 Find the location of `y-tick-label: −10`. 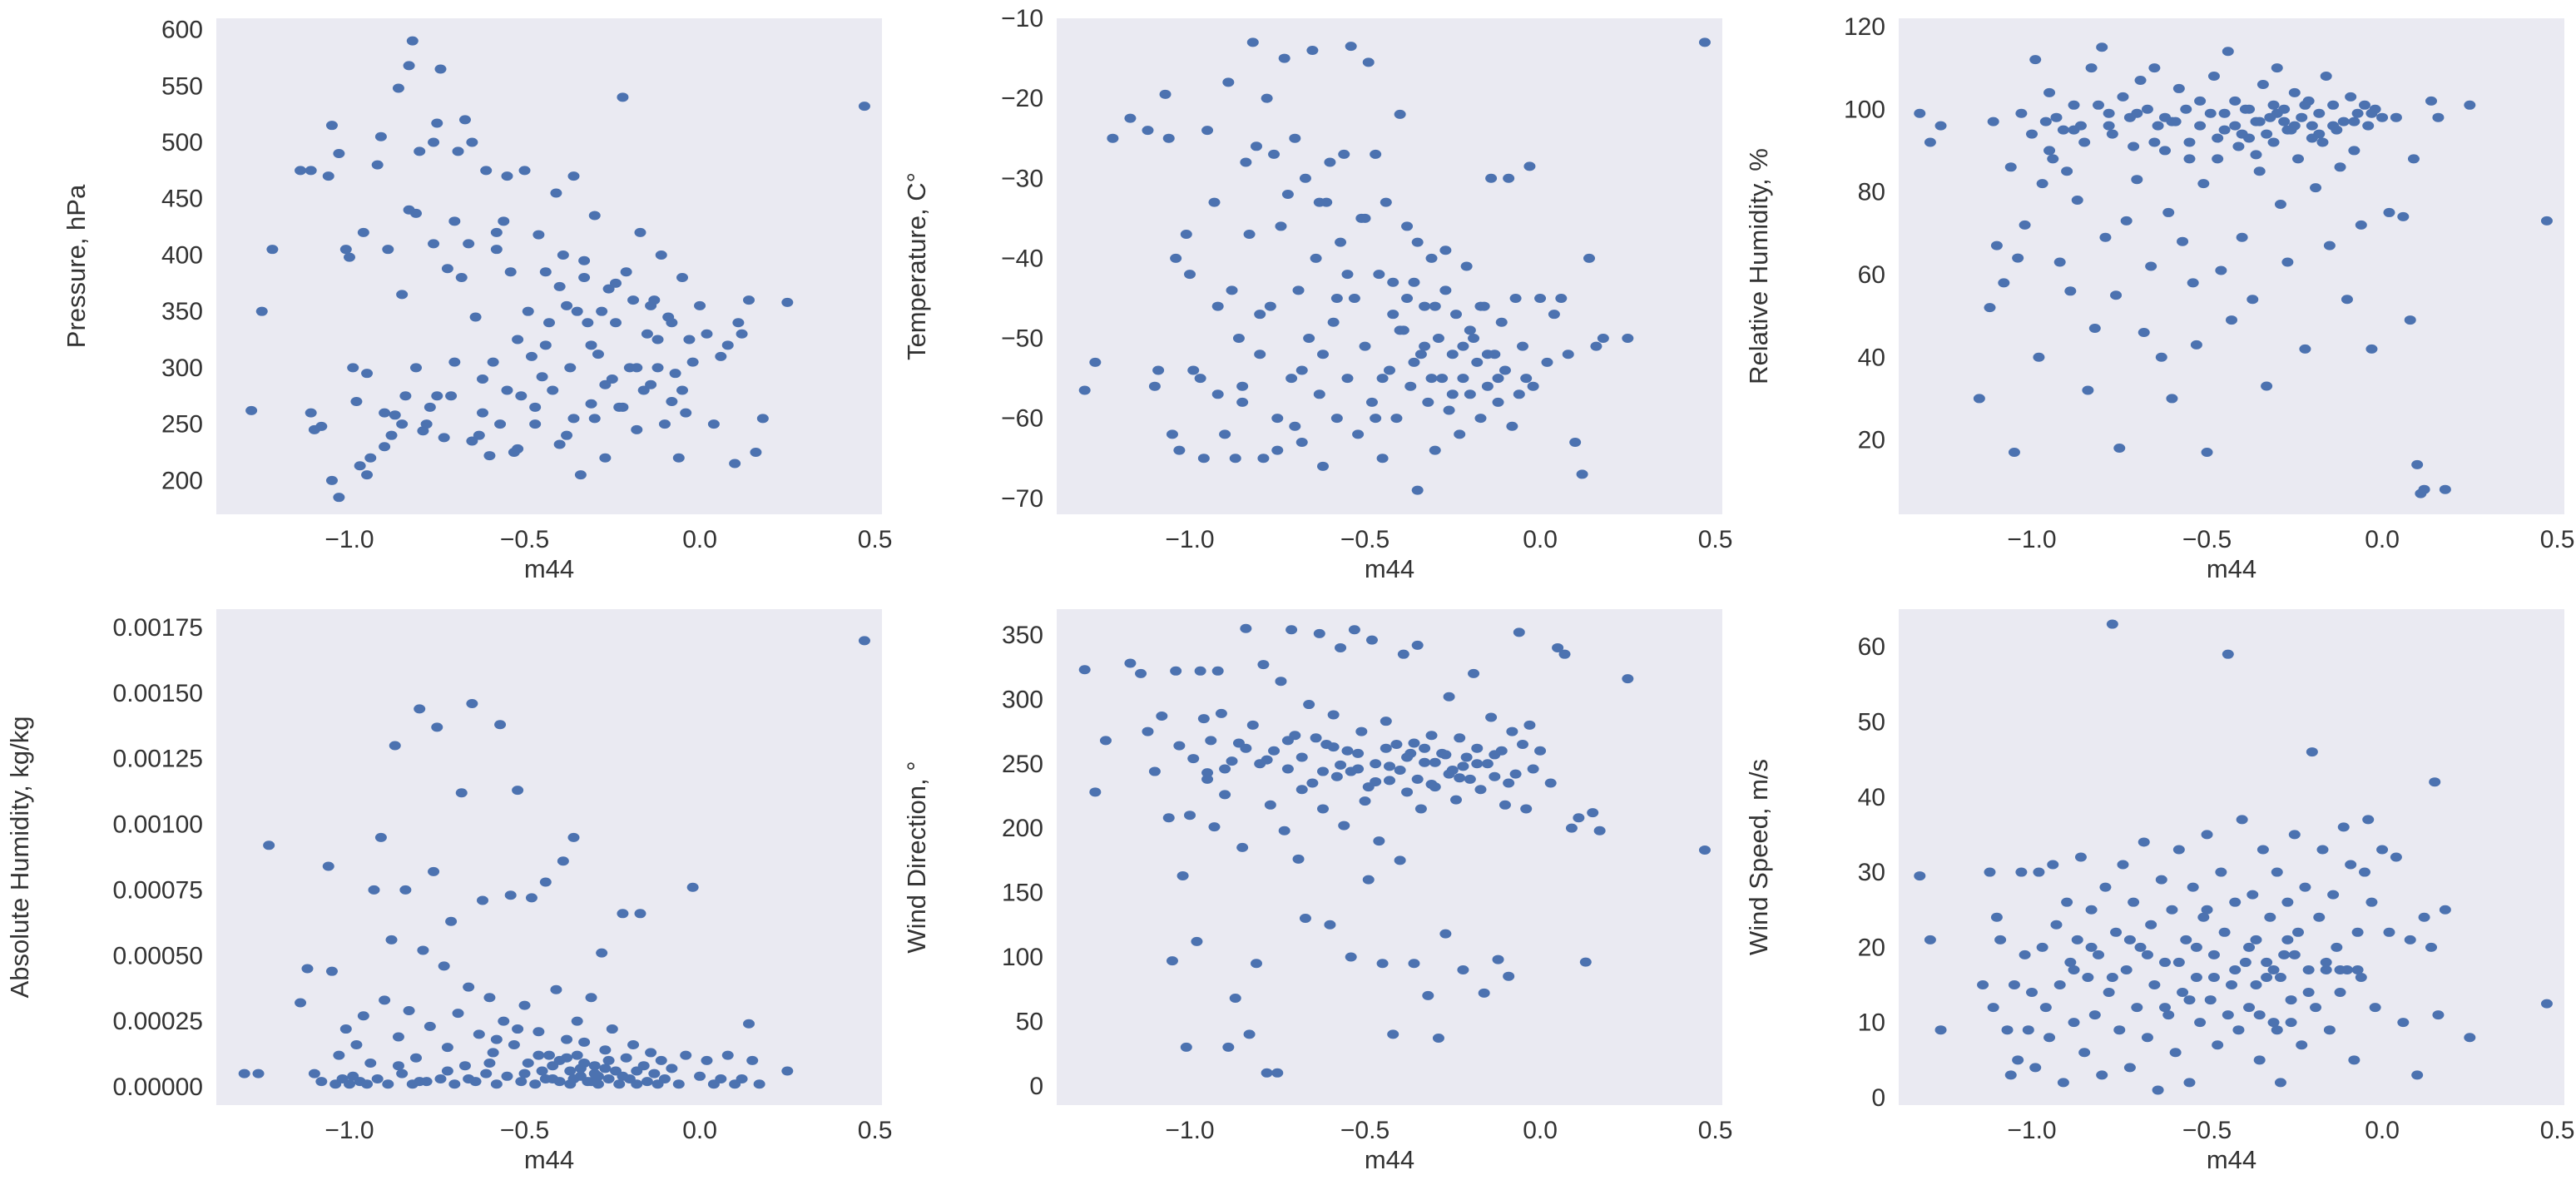

y-tick-label: −10 is located at coordinates (1022, 18).